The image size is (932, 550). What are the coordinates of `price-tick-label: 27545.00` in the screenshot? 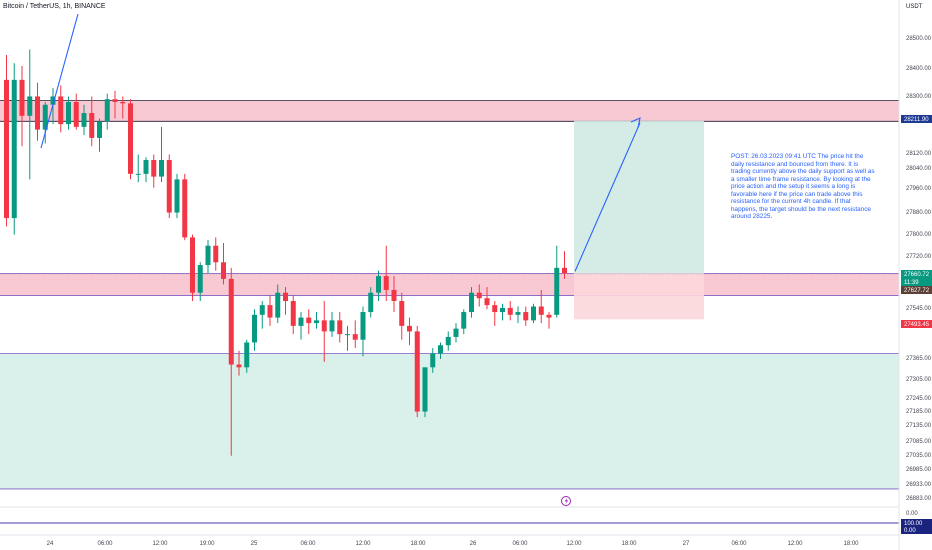 It's located at (919, 309).